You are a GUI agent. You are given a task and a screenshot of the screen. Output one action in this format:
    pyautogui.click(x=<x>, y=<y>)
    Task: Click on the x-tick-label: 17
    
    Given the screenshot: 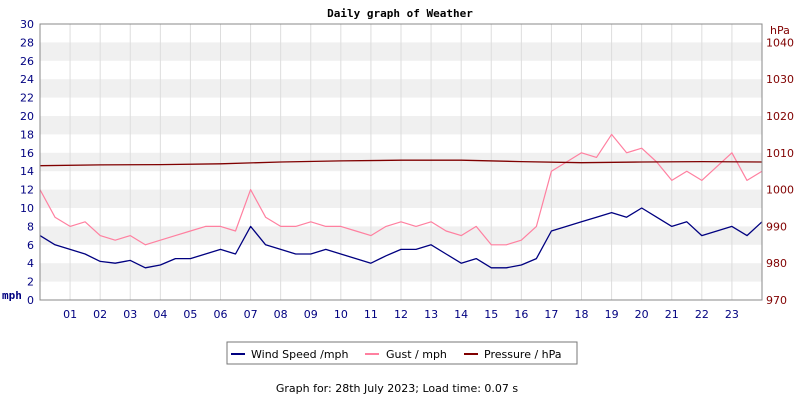 What is the action you would take?
    pyautogui.click(x=551, y=314)
    